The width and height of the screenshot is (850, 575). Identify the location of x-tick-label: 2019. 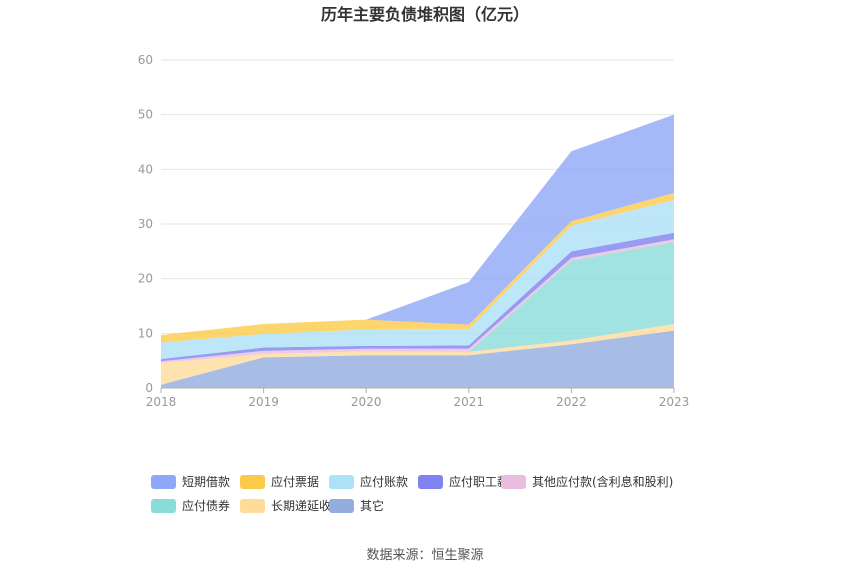
(263, 402).